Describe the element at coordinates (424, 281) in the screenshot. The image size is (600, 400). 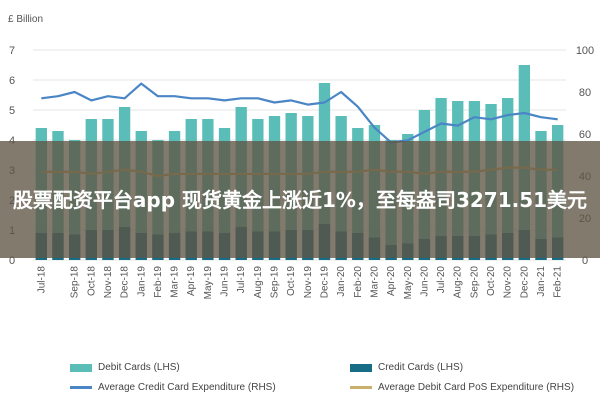
I see `x-tick-label: Jun-20` at that location.